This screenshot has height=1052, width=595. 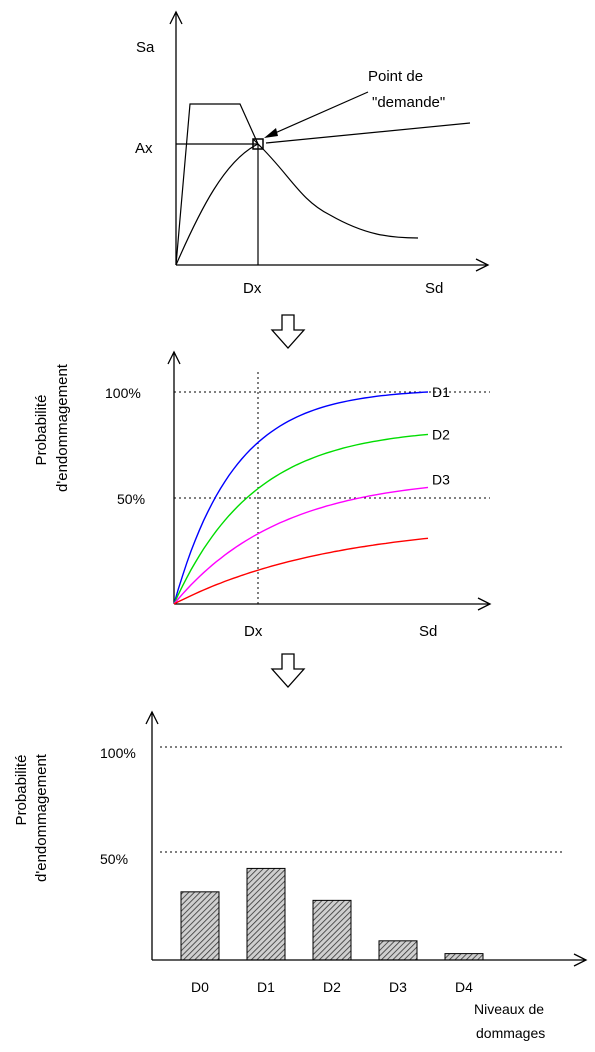 I want to click on p1-y-axis-label: Sa, so click(x=145, y=47).